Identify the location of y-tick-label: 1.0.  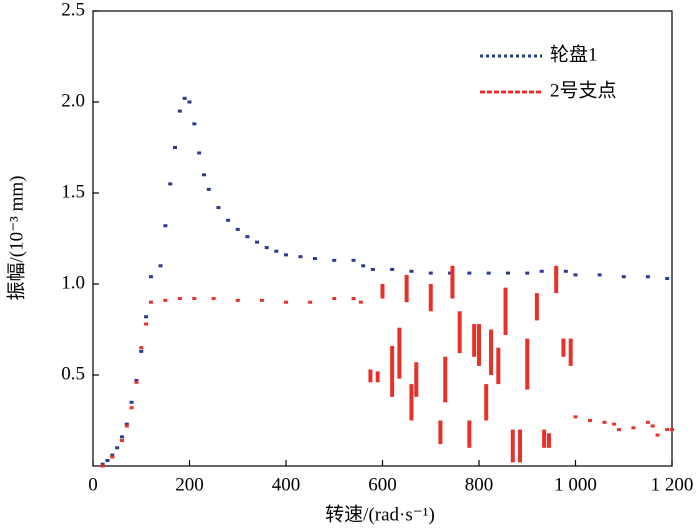
(73, 282).